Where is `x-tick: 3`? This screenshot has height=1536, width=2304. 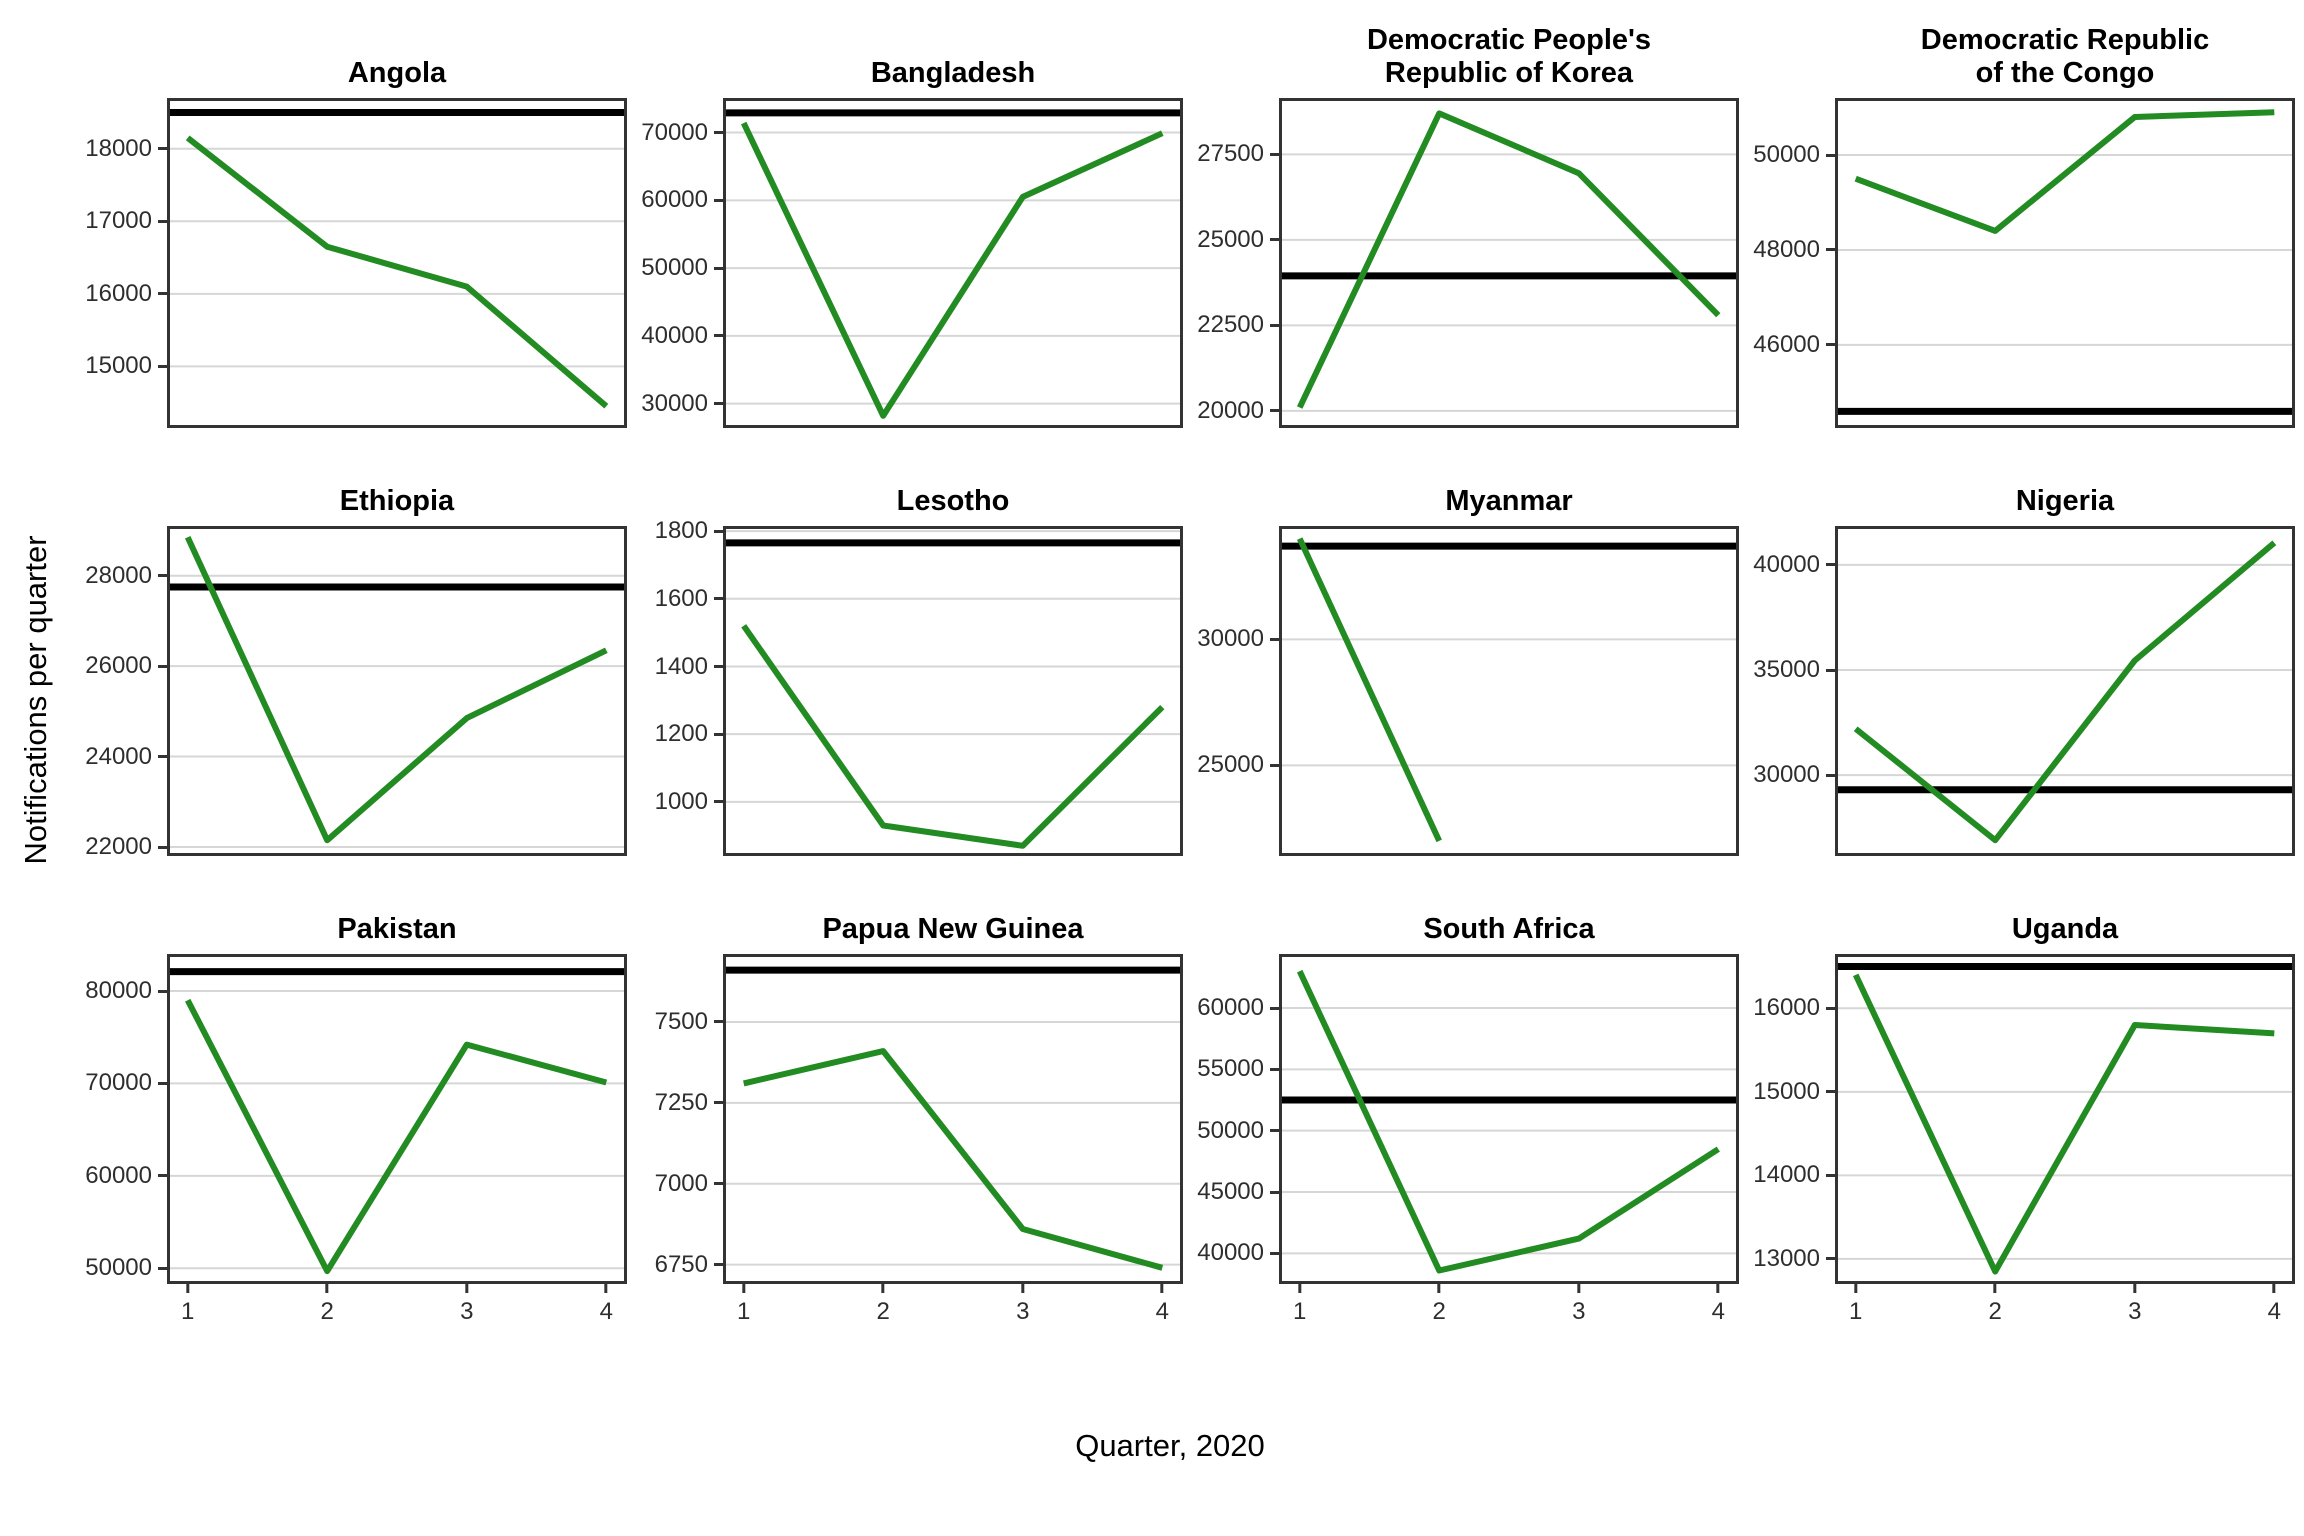
x-tick: 3 is located at coordinates (1022, 1305).